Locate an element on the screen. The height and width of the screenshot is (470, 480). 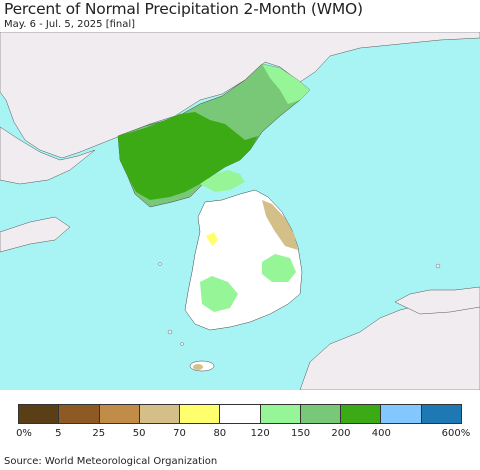
ne-coast-light-green is located at coordinates (286, 84).